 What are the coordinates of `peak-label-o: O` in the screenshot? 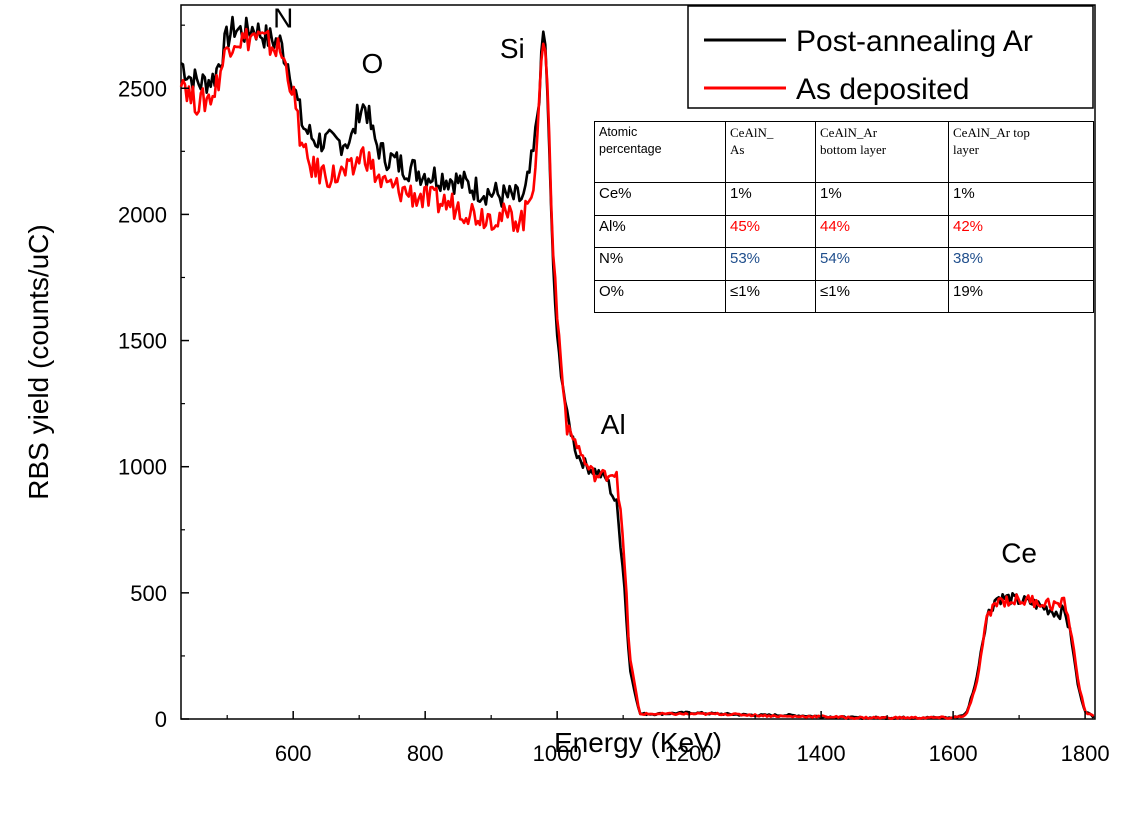 It's located at (372, 63).